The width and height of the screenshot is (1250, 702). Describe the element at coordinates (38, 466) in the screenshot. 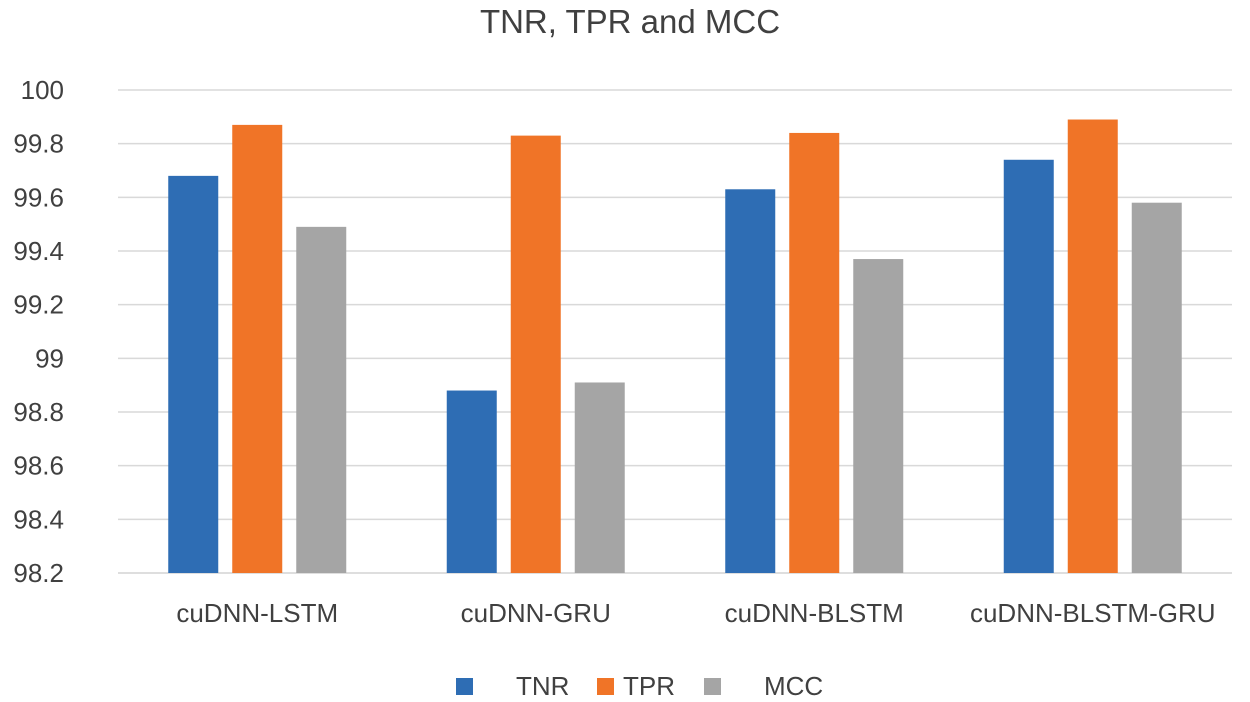

I see `y-tick-label: 98.6` at that location.